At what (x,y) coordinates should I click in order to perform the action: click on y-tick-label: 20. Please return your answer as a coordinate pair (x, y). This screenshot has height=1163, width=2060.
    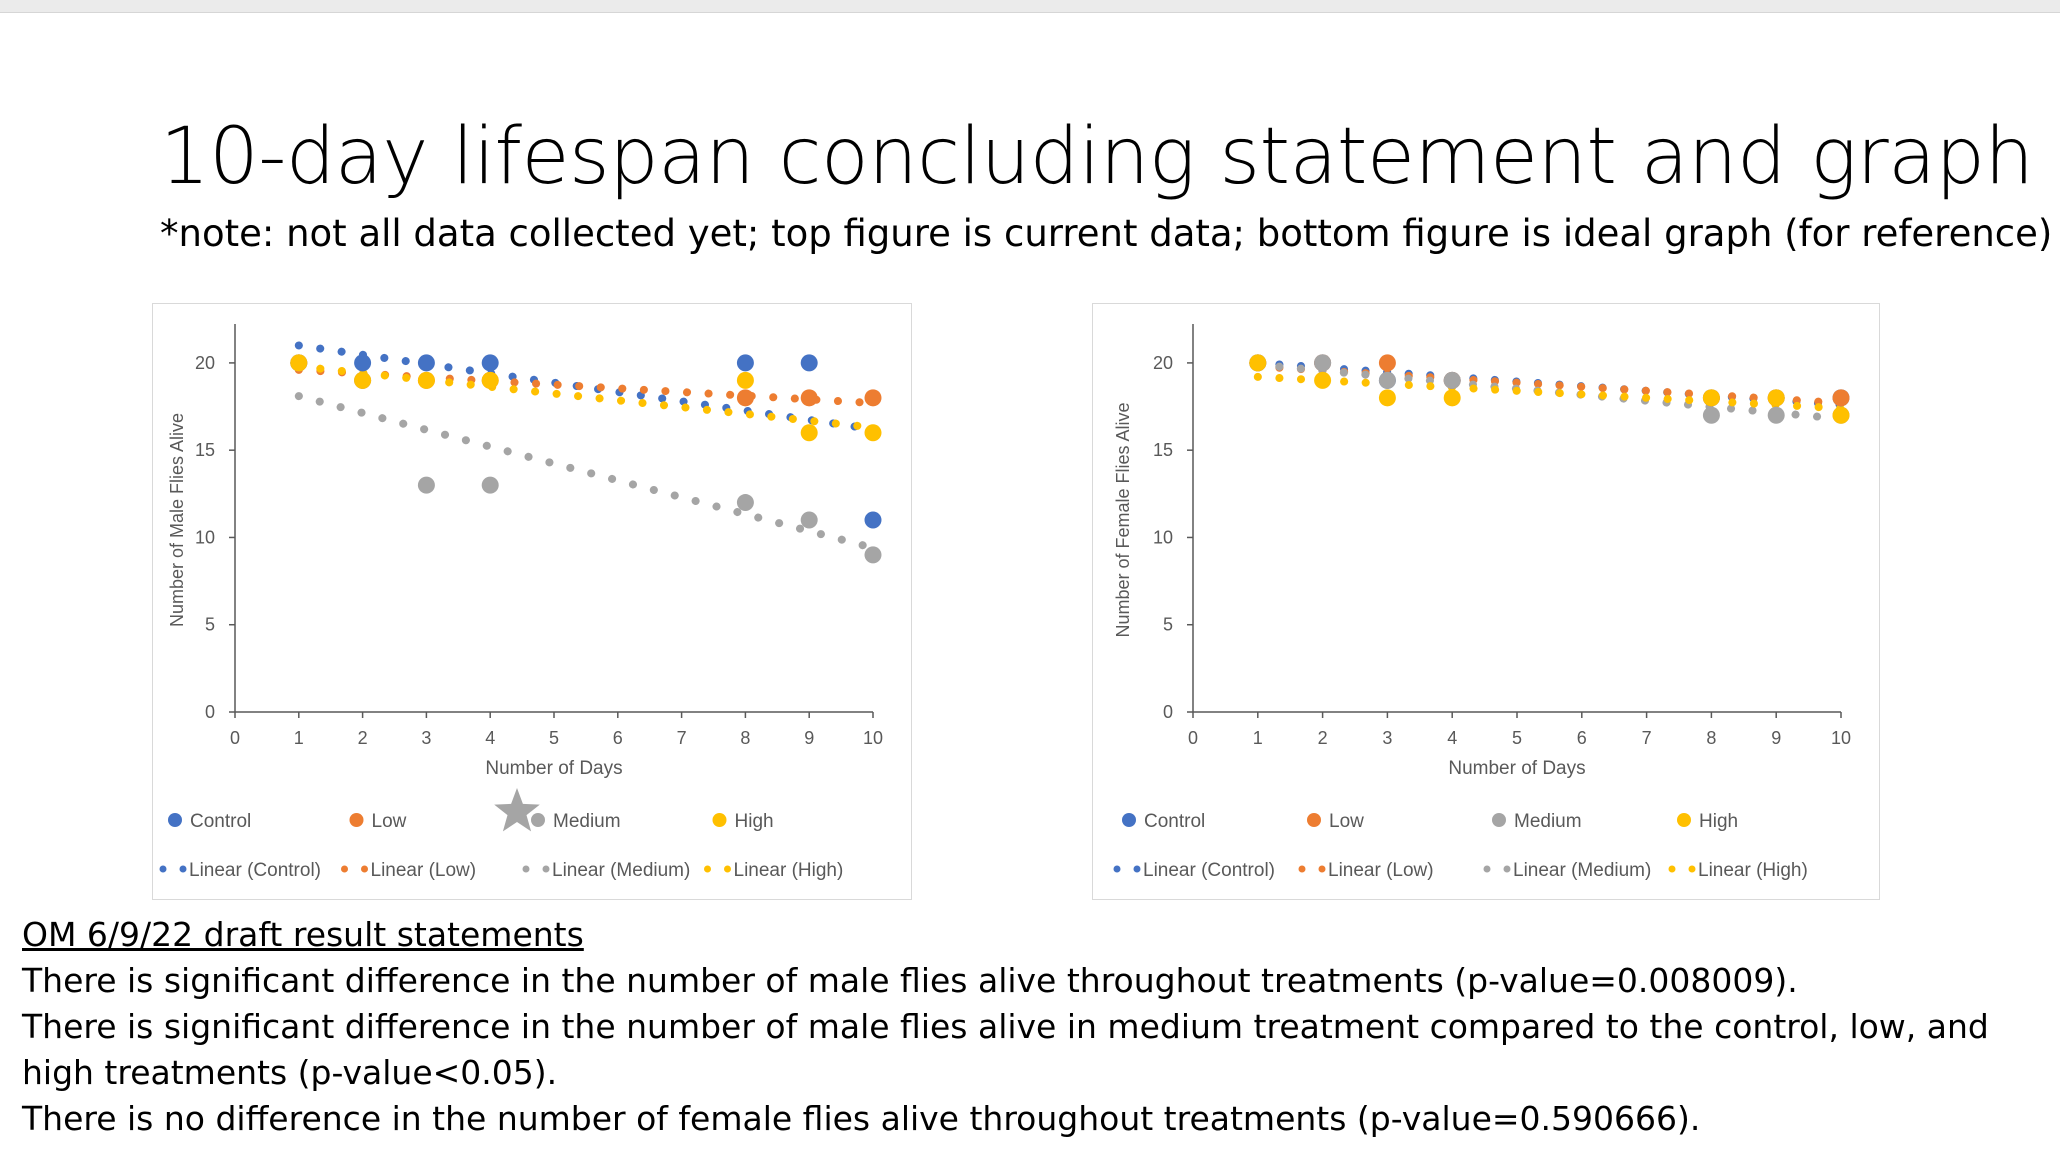
    Looking at the image, I should click on (205, 363).